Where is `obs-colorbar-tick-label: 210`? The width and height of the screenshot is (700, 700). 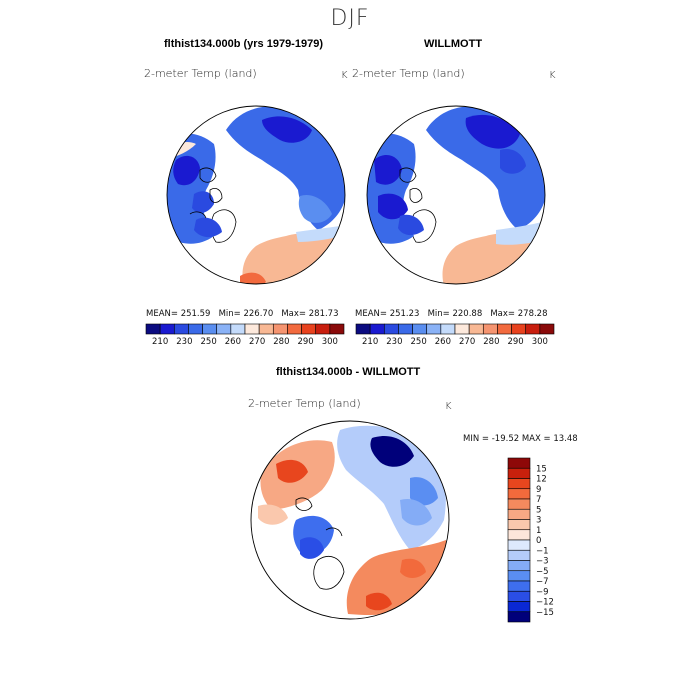 obs-colorbar-tick-label: 210 is located at coordinates (370, 342).